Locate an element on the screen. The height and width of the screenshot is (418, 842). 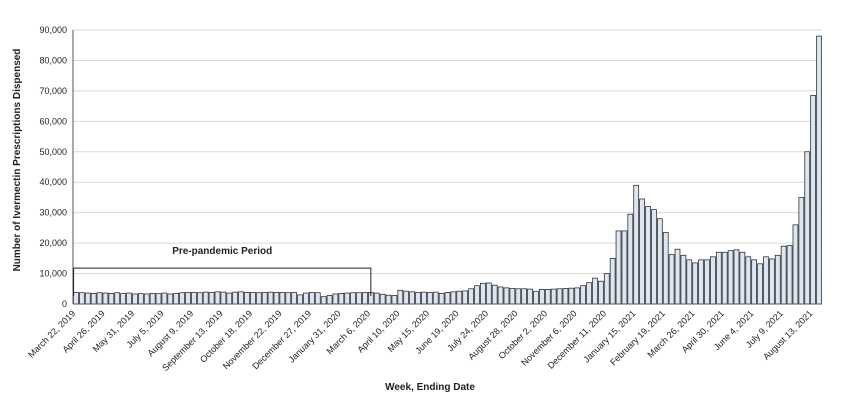
y-tick-label: 70,000 is located at coordinates (53, 91).